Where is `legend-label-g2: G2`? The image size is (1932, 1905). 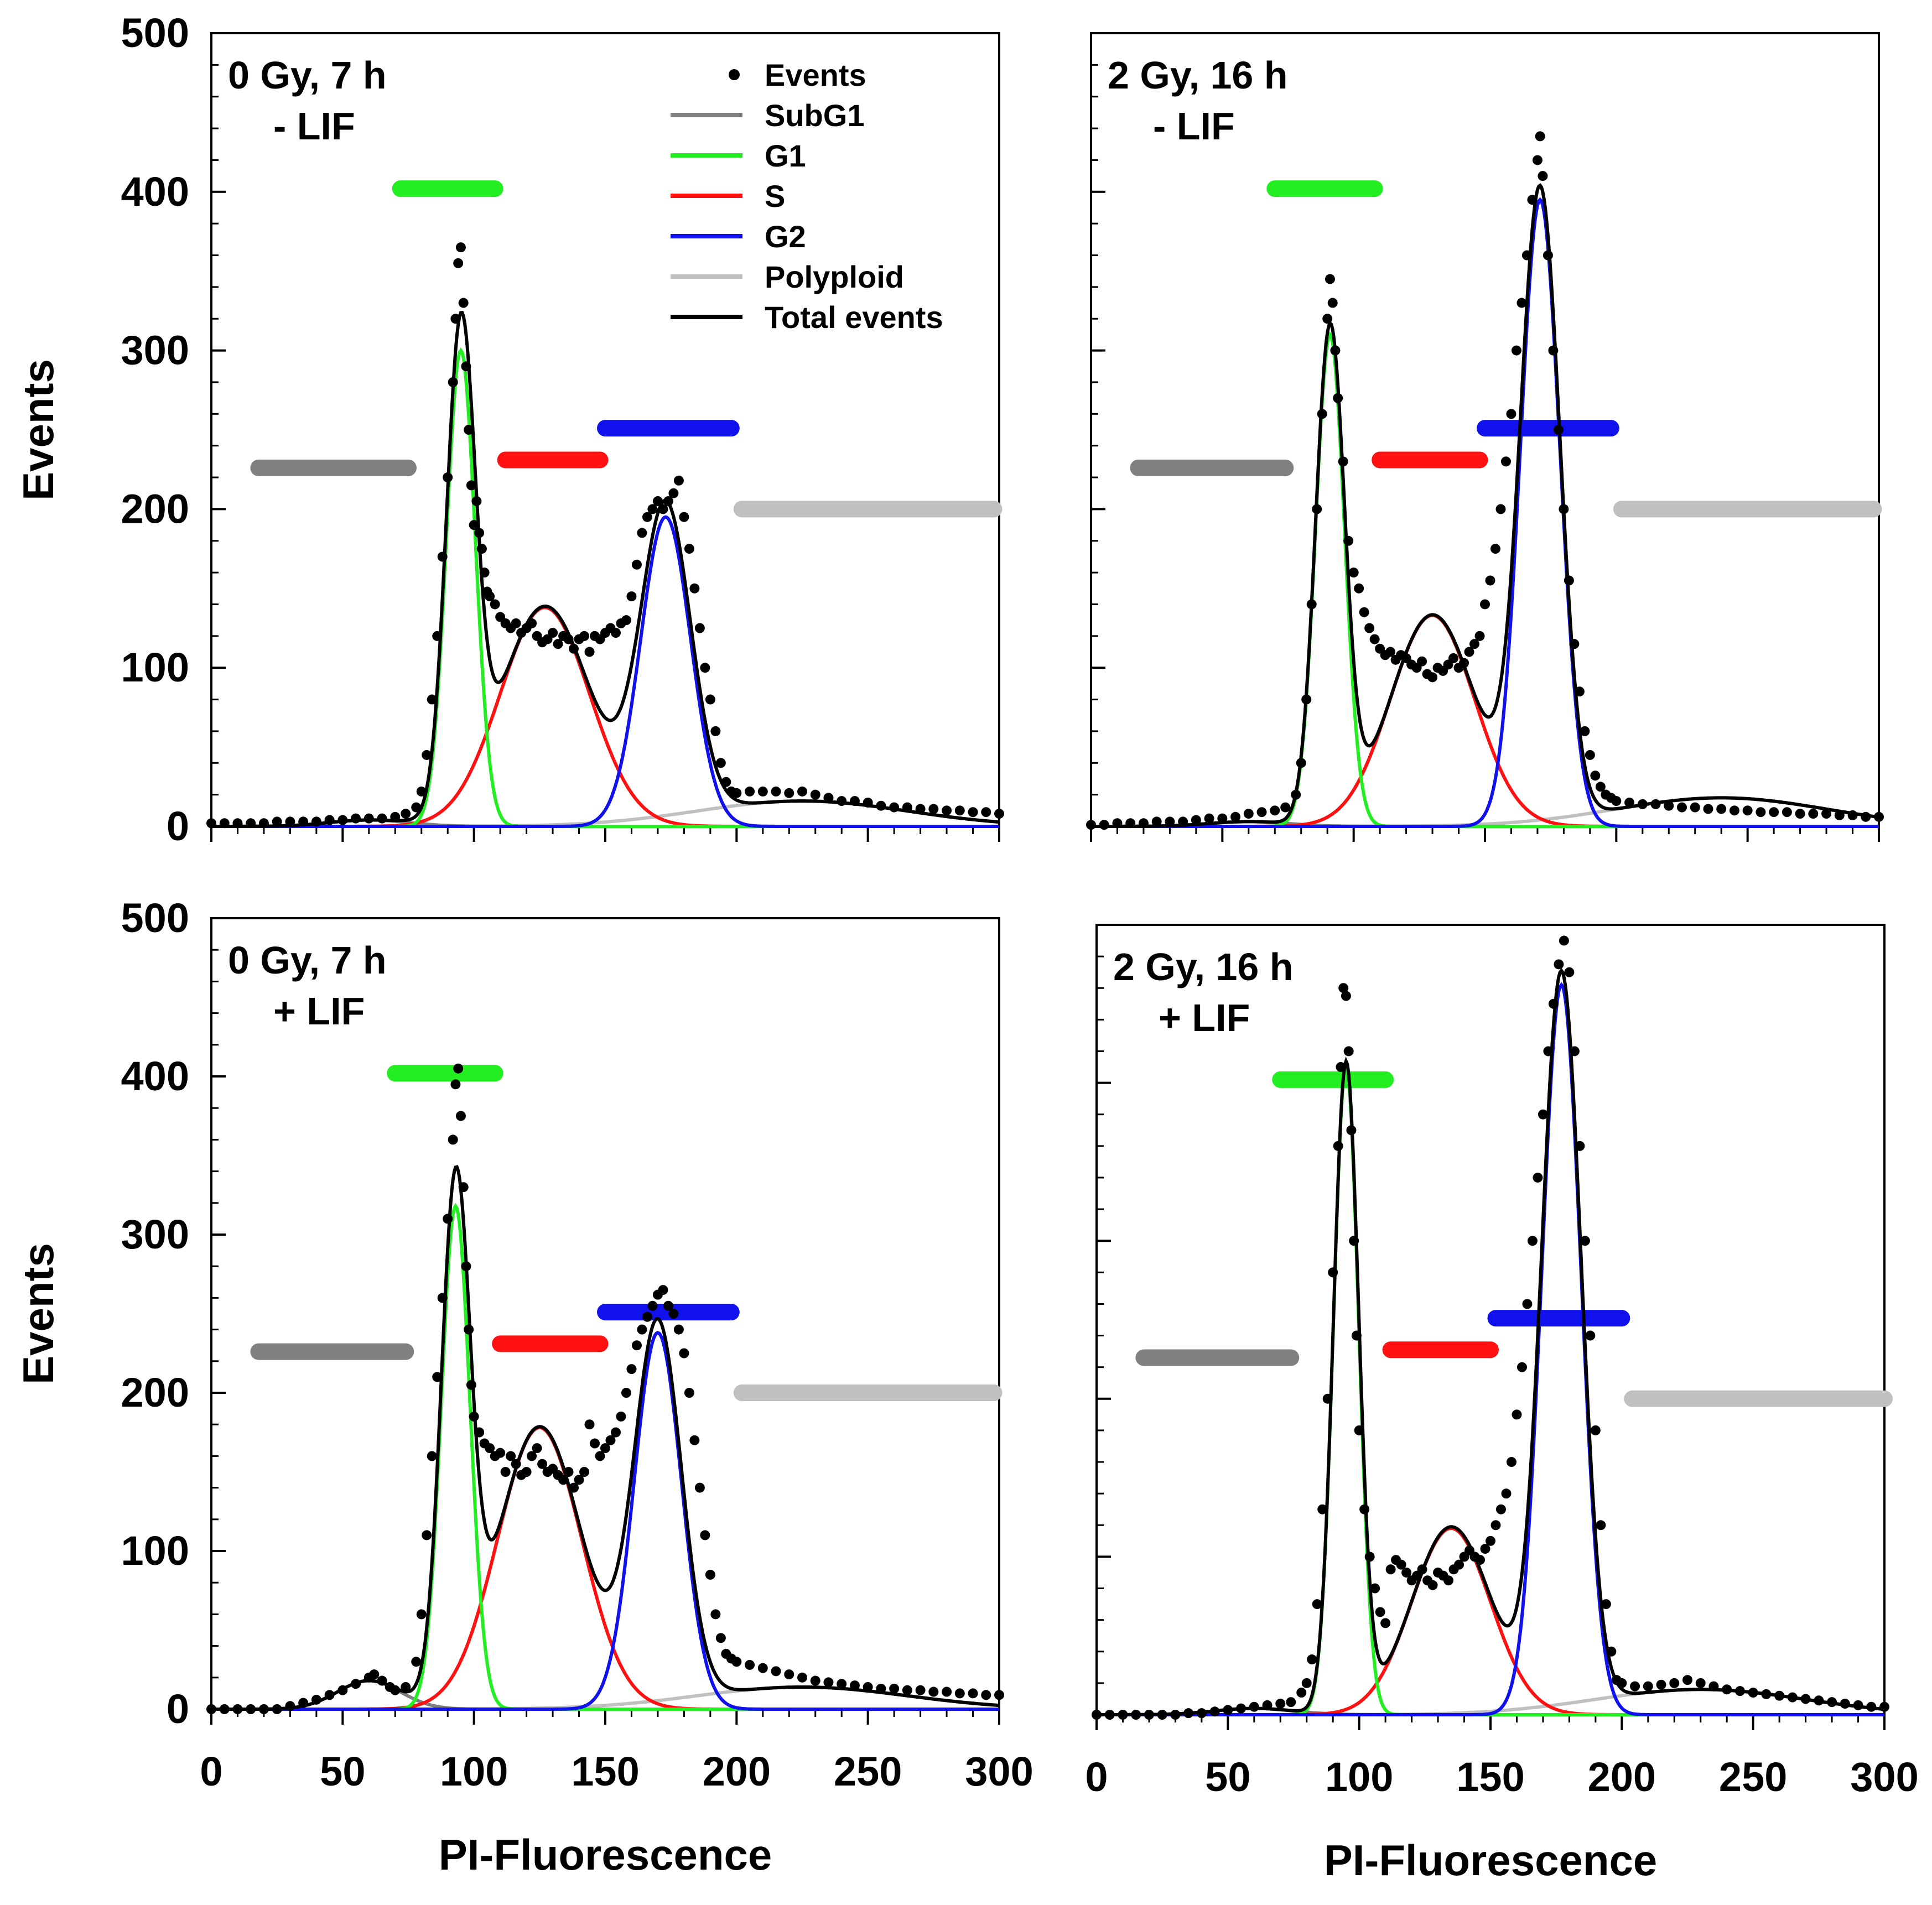 legend-label-g2: G2 is located at coordinates (785, 236).